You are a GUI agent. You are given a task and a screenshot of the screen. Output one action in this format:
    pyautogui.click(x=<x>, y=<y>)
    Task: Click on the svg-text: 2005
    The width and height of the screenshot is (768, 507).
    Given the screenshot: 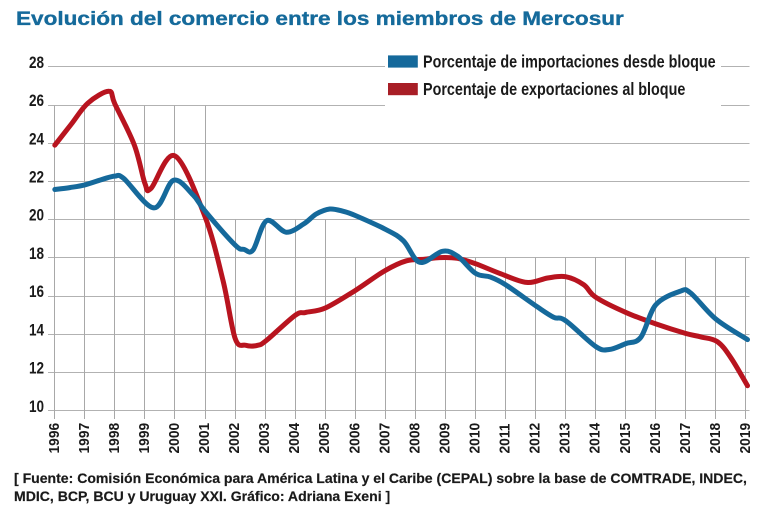 What is the action you would take?
    pyautogui.click(x=324, y=438)
    